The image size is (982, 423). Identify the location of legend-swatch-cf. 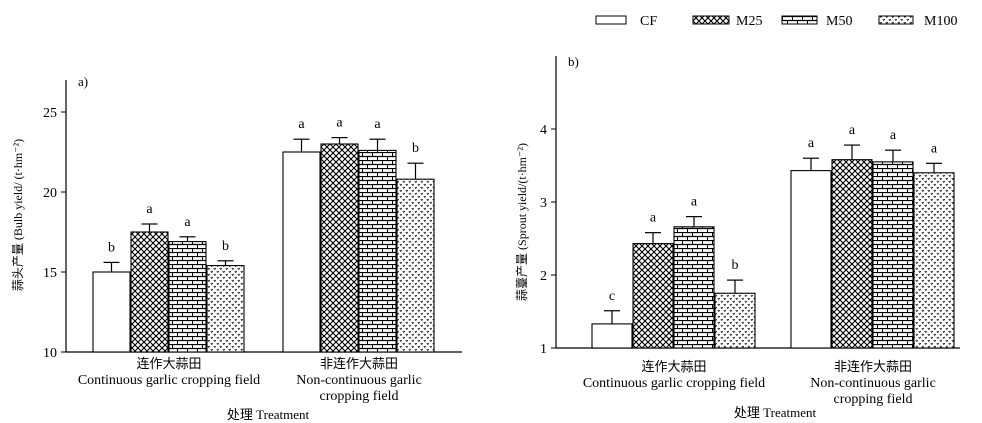
(611, 20).